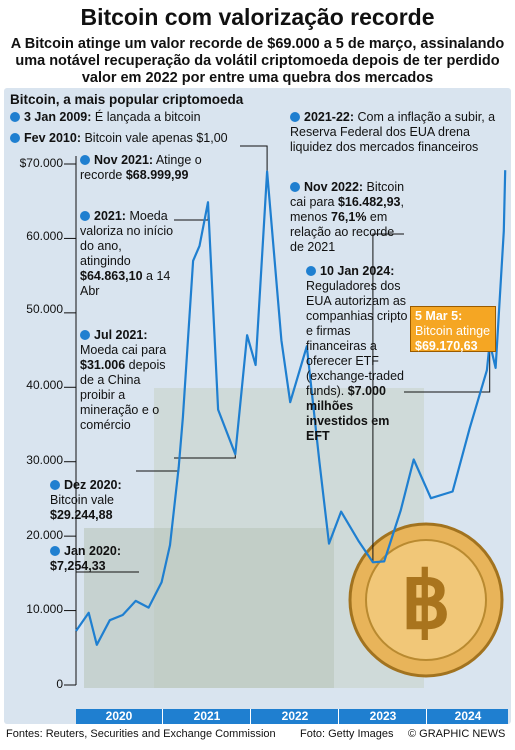  I want to click on x-axis-year-bar: 2020 2021 2022 2023 2024, so click(292, 716).